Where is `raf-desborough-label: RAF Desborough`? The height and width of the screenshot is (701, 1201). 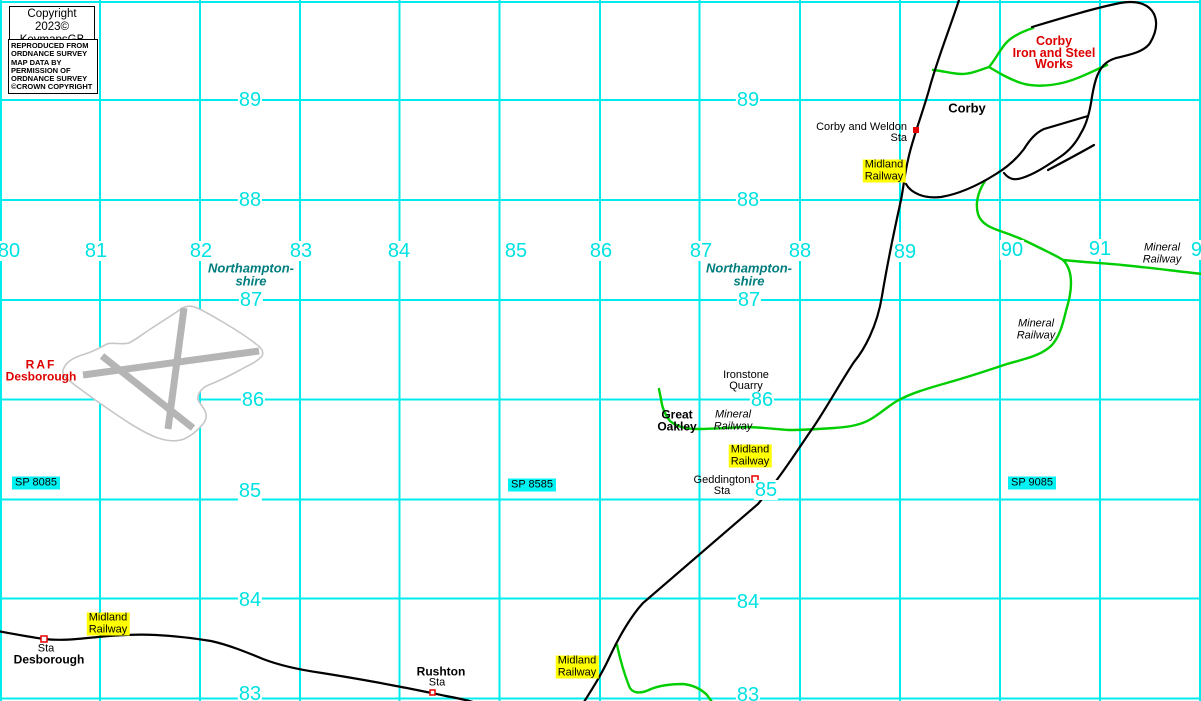
raf-desborough-label: RAF Desborough is located at coordinates (41, 370).